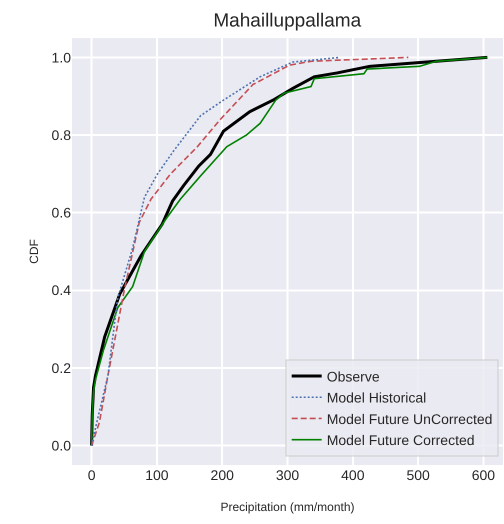  Describe the element at coordinates (353, 376) in the screenshot. I see `legend-label: Observe` at that location.